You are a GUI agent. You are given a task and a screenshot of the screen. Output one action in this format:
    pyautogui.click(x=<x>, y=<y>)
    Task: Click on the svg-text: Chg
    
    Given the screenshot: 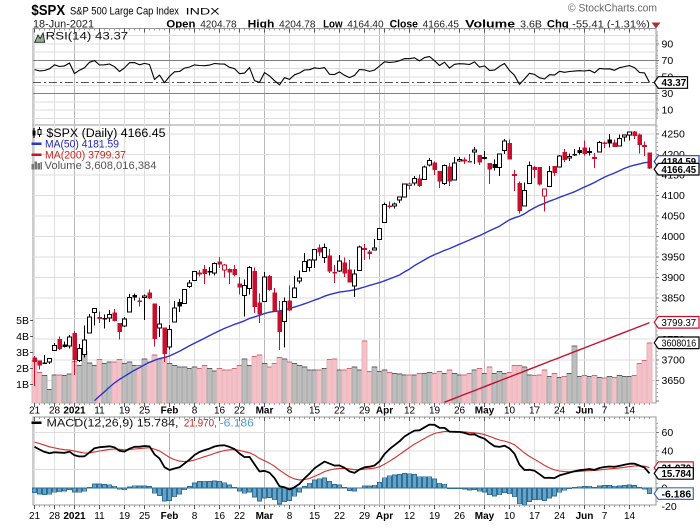 What is the action you would take?
    pyautogui.click(x=558, y=24)
    